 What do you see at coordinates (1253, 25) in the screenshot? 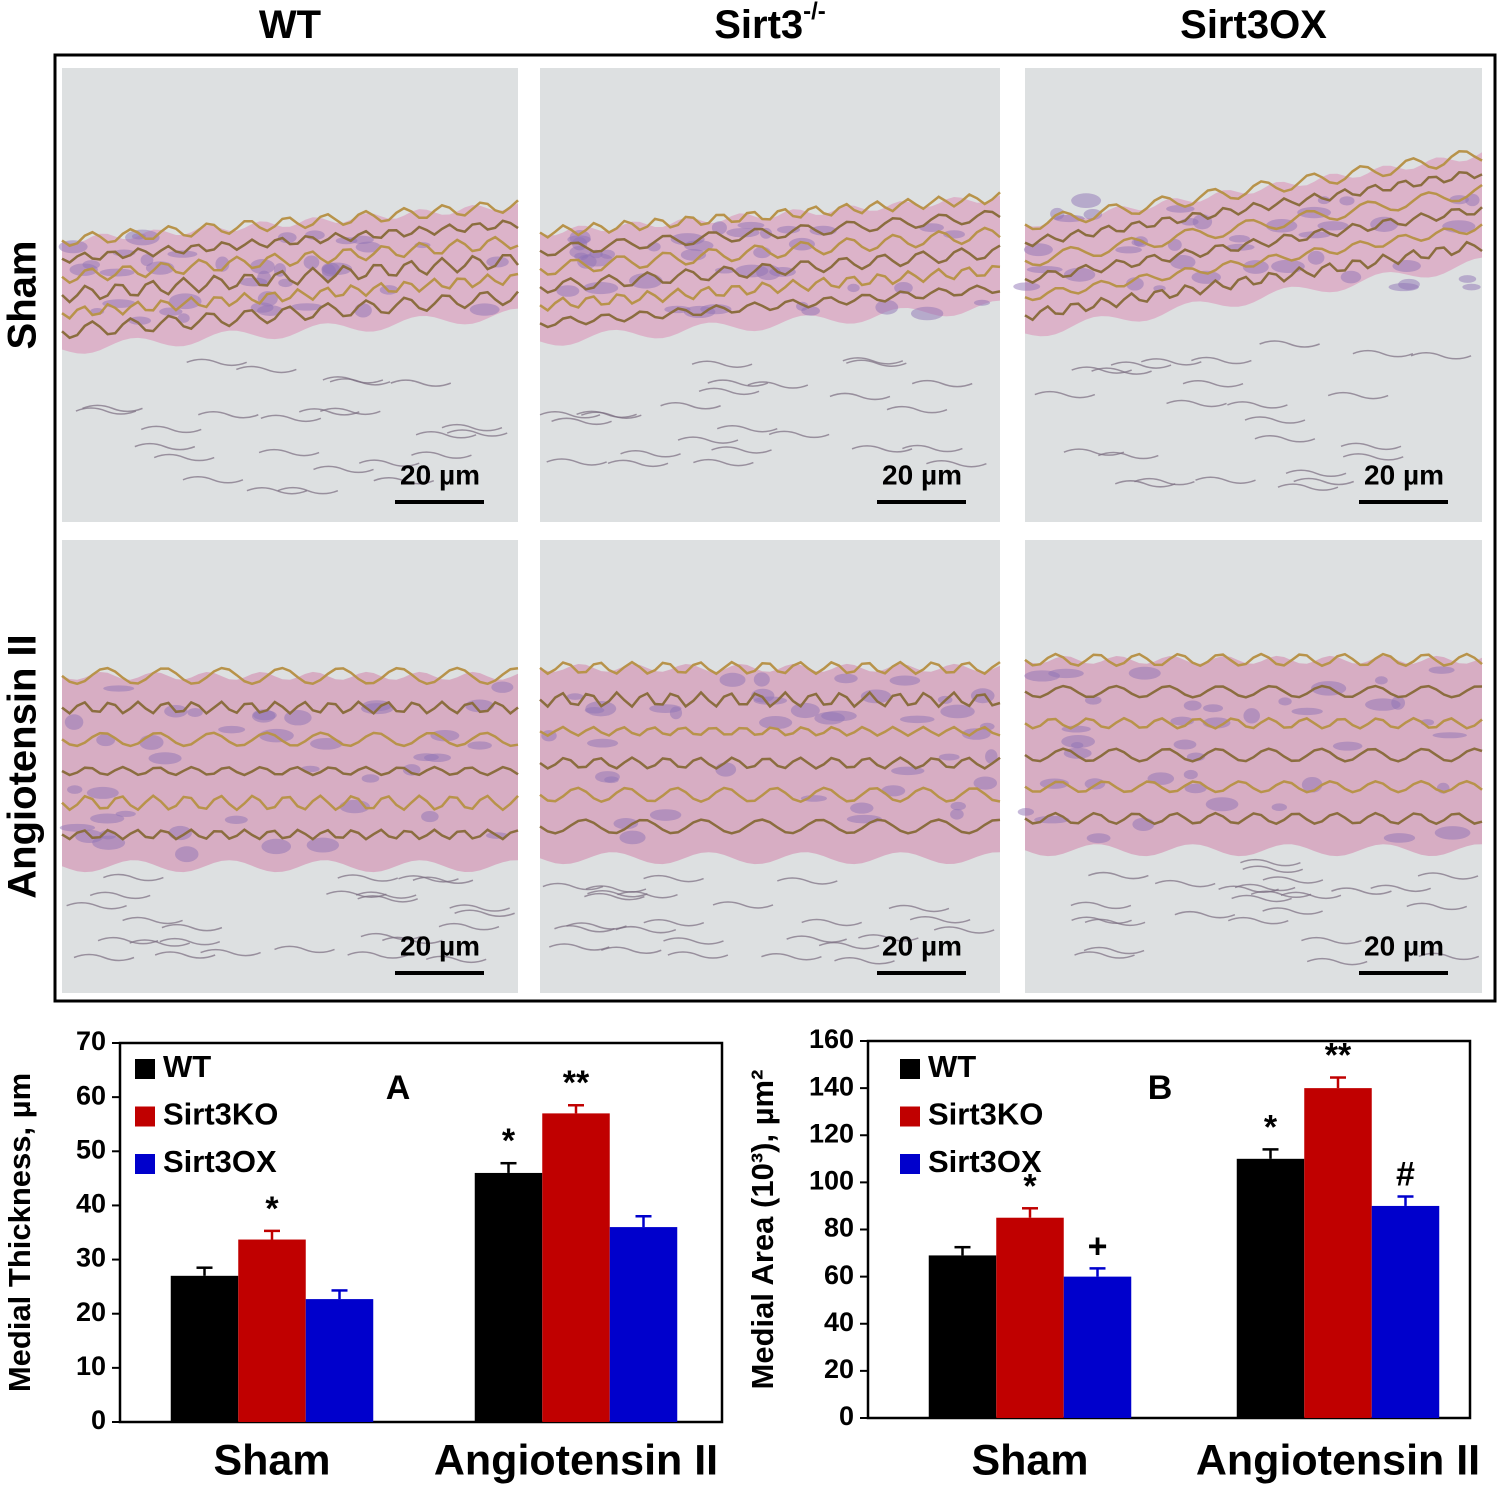
I see `column-header-text: Sirt3OX` at bounding box center [1253, 25].